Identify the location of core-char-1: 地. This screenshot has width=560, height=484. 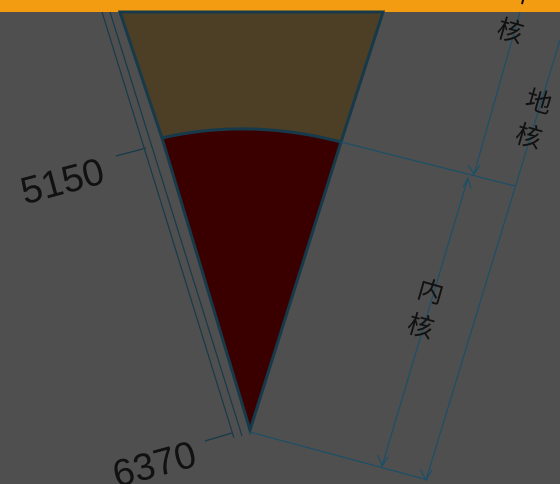
(538, 102).